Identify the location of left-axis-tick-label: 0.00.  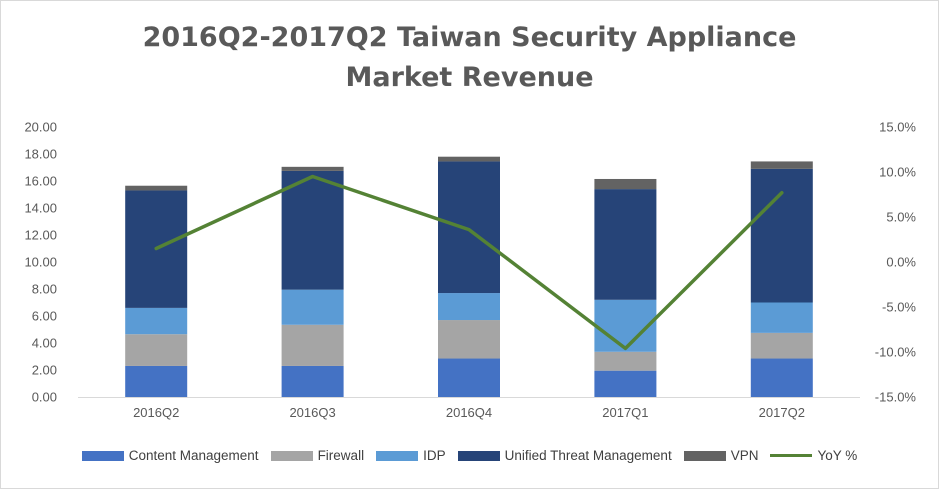
(44, 397).